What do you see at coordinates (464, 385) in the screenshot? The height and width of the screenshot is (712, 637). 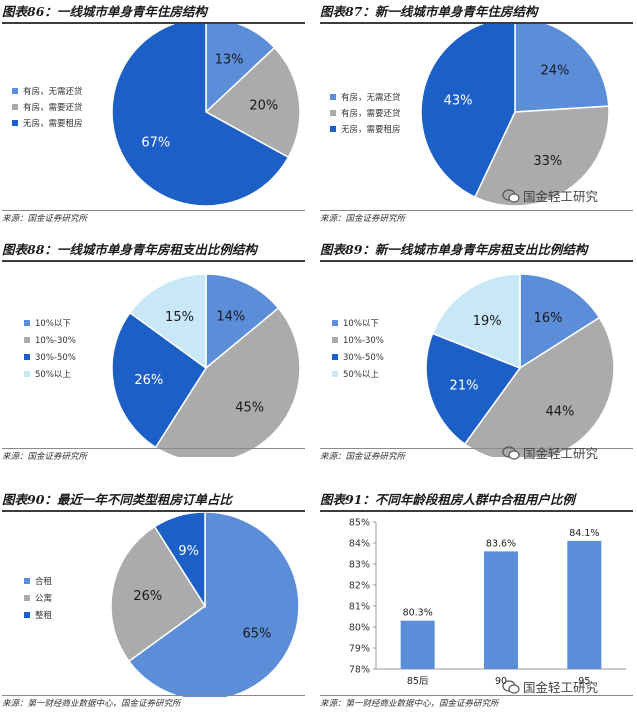 I see `slice-label: 21%` at bounding box center [464, 385].